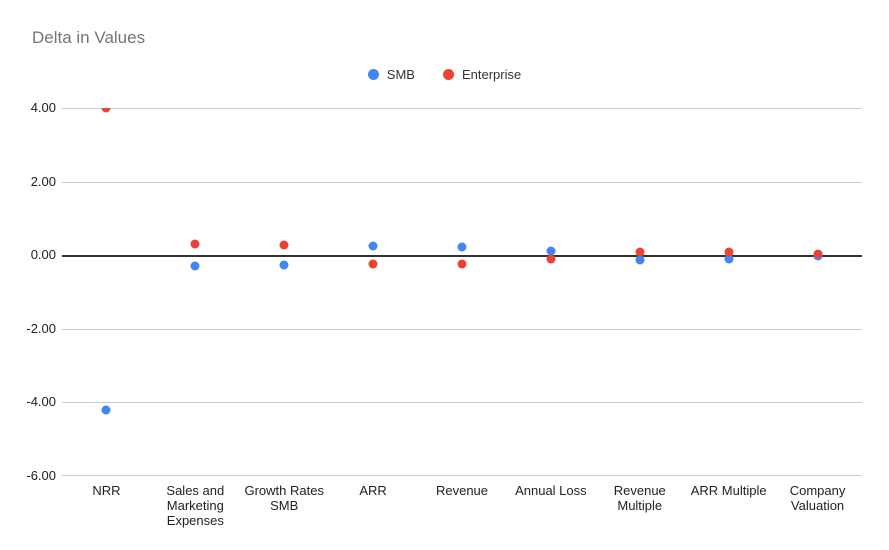 The height and width of the screenshot is (550, 889). What do you see at coordinates (551, 490) in the screenshot?
I see `x-axis-label: Annual Loss` at bounding box center [551, 490].